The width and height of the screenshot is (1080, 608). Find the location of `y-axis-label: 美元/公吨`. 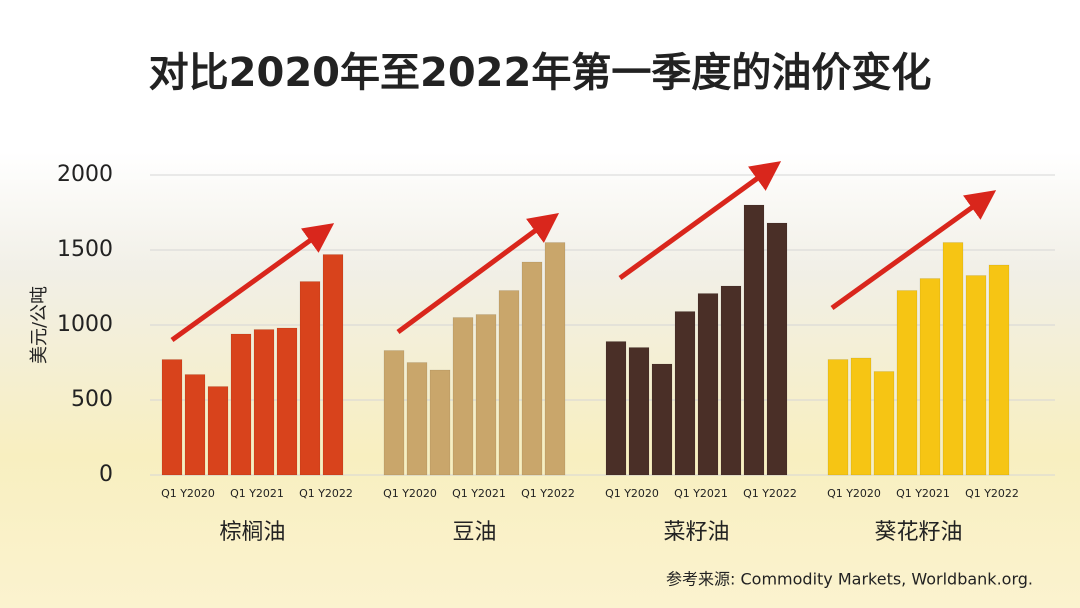

y-axis-label: 美元/公吨 is located at coordinates (39, 325).